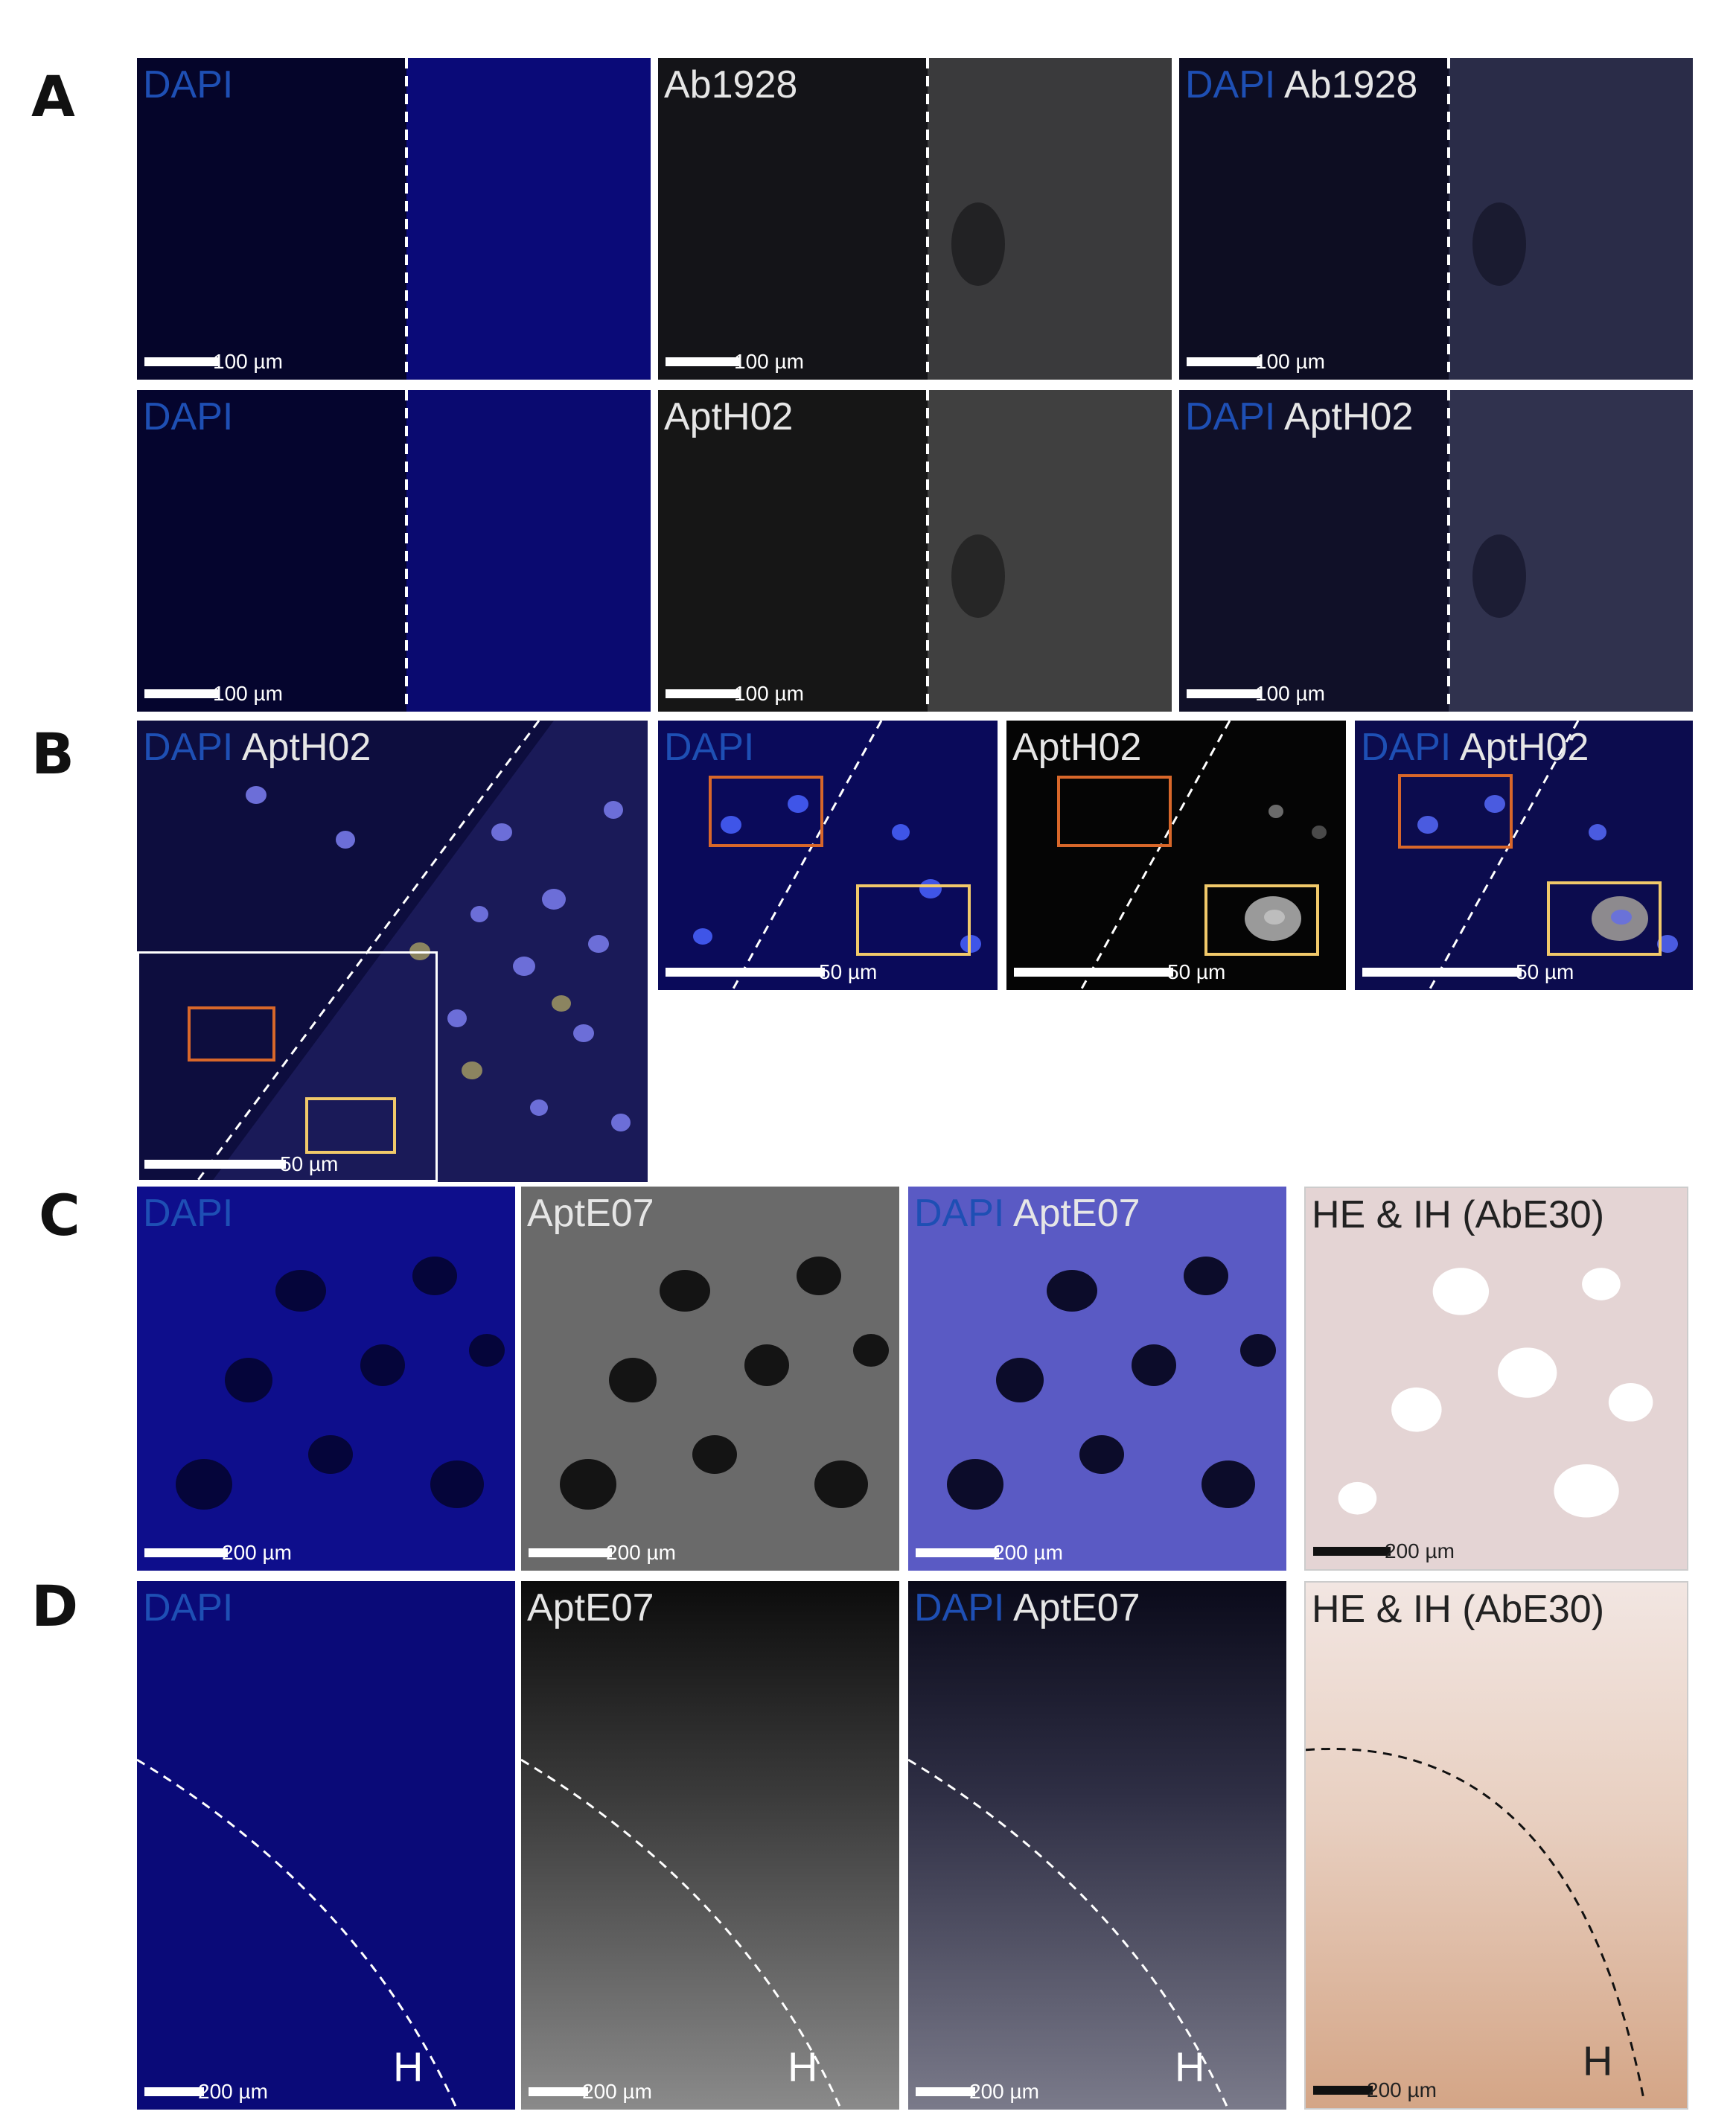  I want to click on panel-d1-dapi: DAPI H 200 µm, so click(326, 1845).